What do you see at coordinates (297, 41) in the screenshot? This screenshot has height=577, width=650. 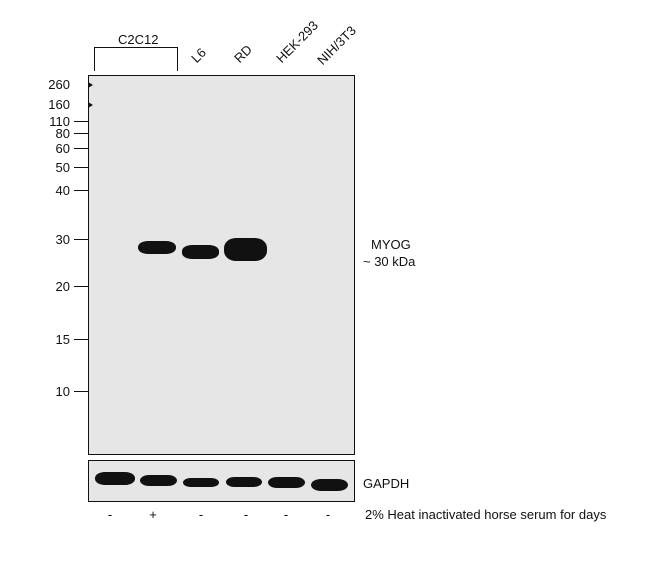 I see `lane-label-hek-293: HEK-293` at bounding box center [297, 41].